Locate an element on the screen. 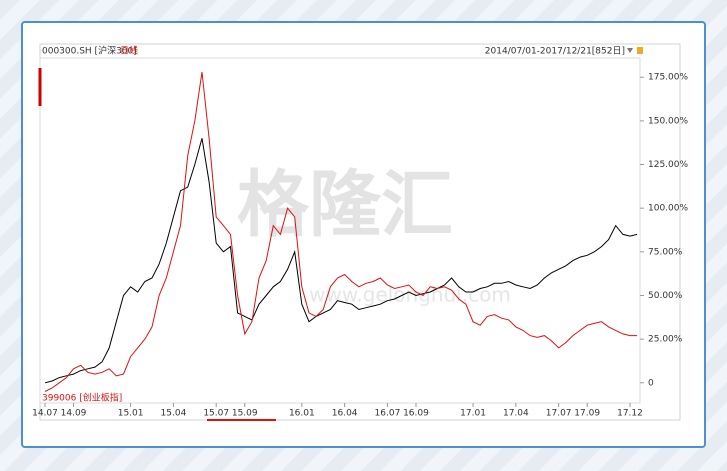  x-tick-label: 15.04 is located at coordinates (174, 414).